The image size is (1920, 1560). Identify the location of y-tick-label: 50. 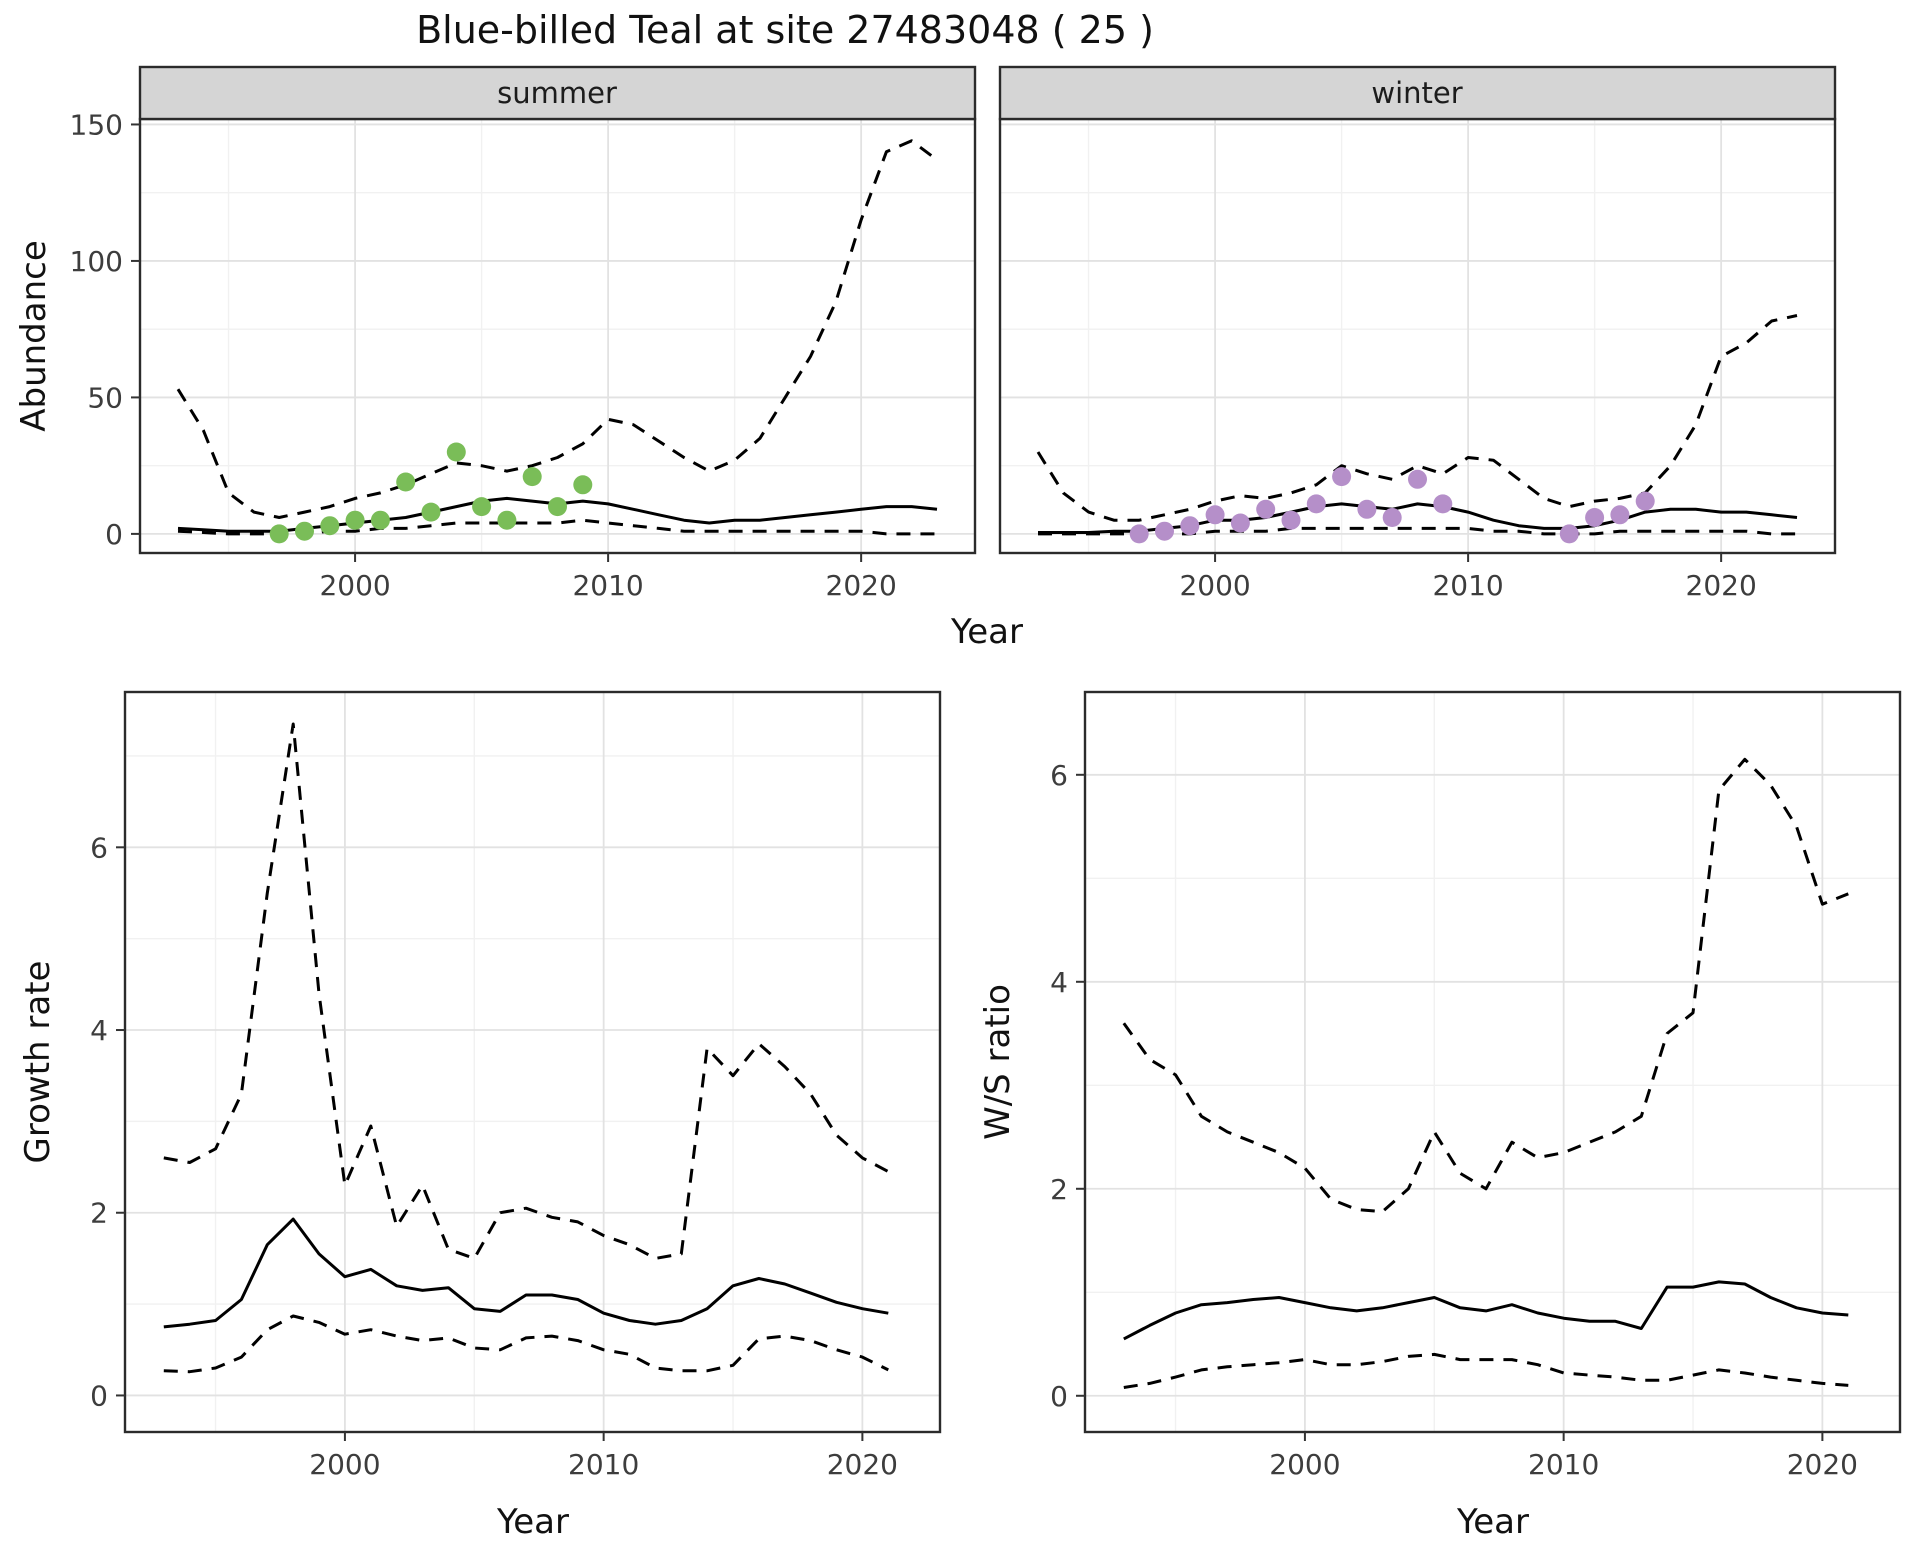
(105, 397).